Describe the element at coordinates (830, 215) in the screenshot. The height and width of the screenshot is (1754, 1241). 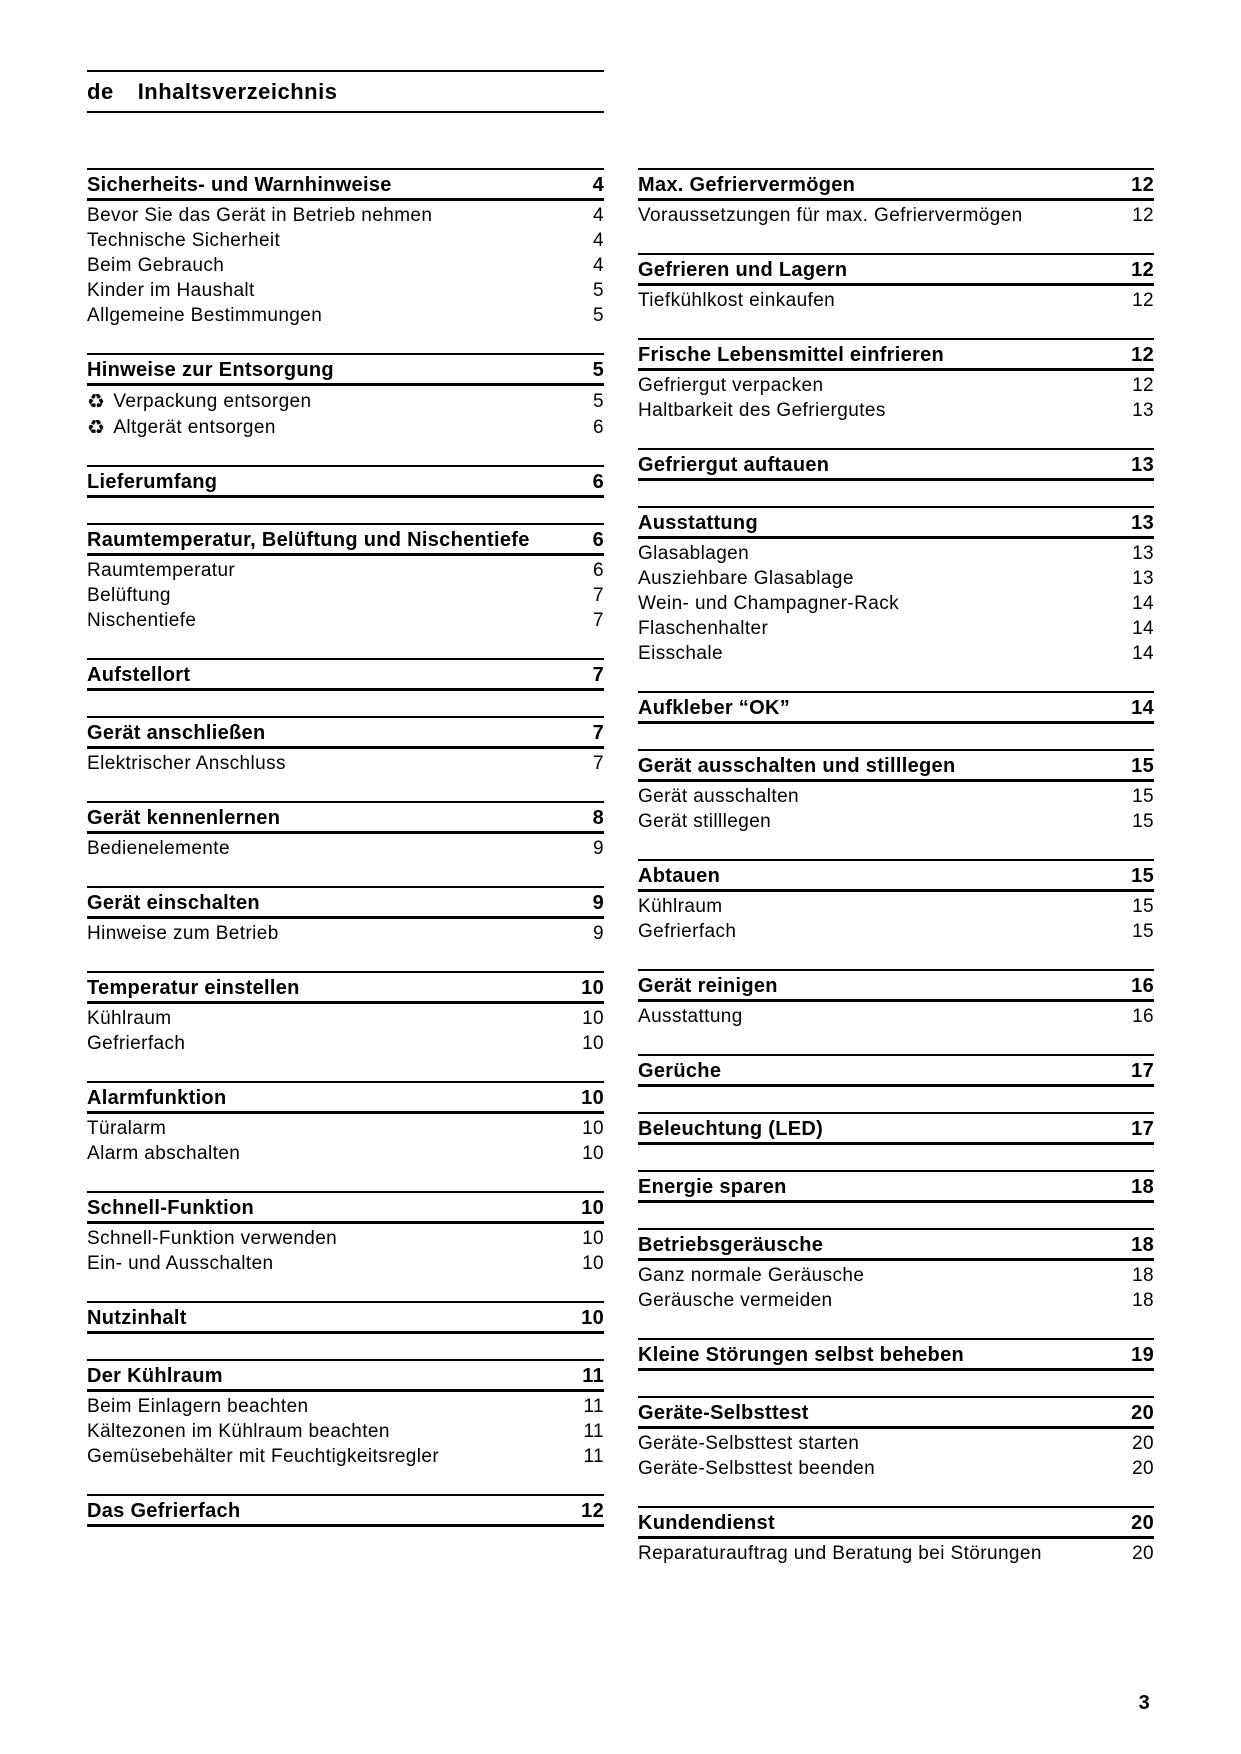
I see `toc-entry-label: Voraussetzungen für max. Gefriervermögen` at that location.